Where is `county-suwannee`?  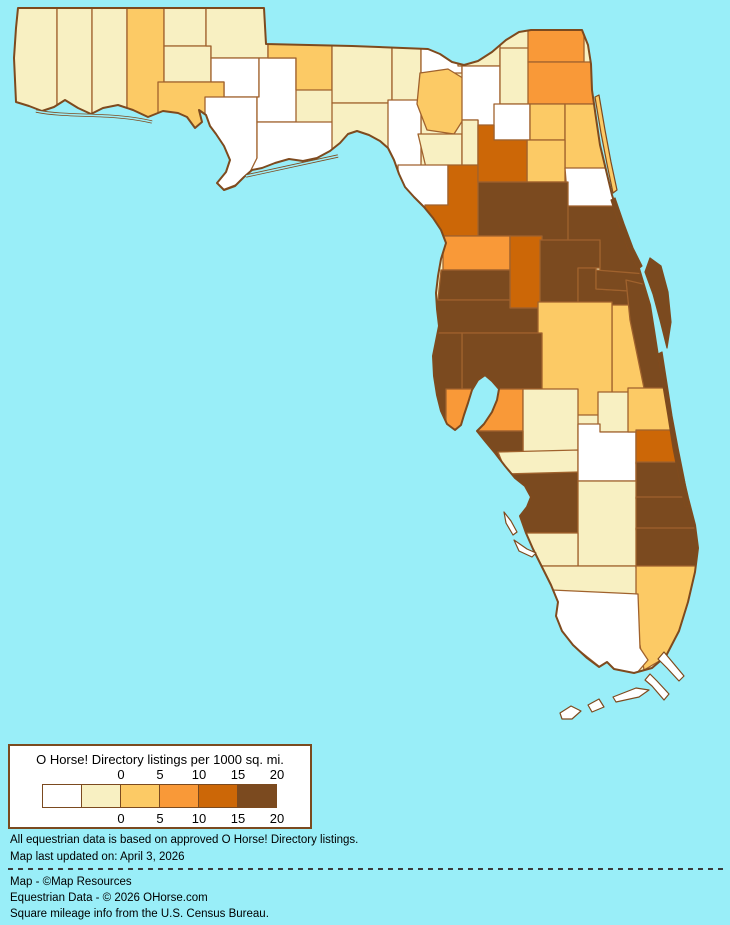
county-suwannee is located at coordinates (442, 101).